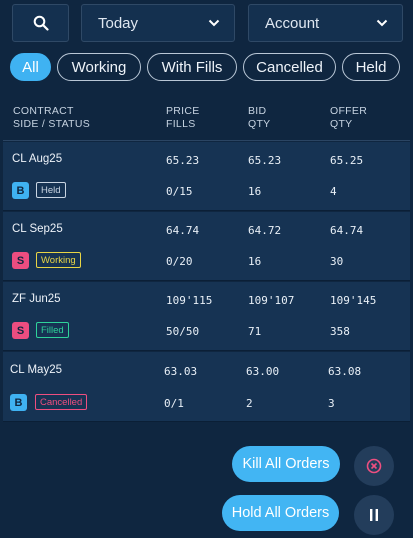 This screenshot has width=413, height=538. Describe the element at coordinates (263, 371) in the screenshot. I see `bid-price: 63.00` at that location.